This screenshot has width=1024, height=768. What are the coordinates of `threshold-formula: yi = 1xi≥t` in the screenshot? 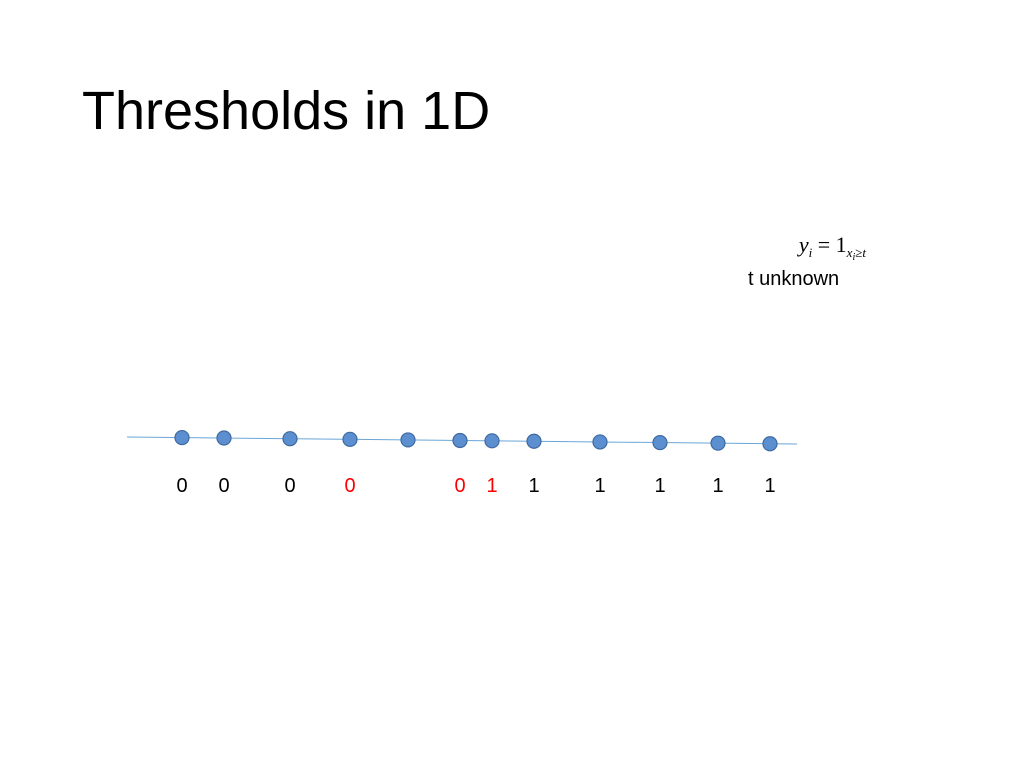 It's located at (806, 251).